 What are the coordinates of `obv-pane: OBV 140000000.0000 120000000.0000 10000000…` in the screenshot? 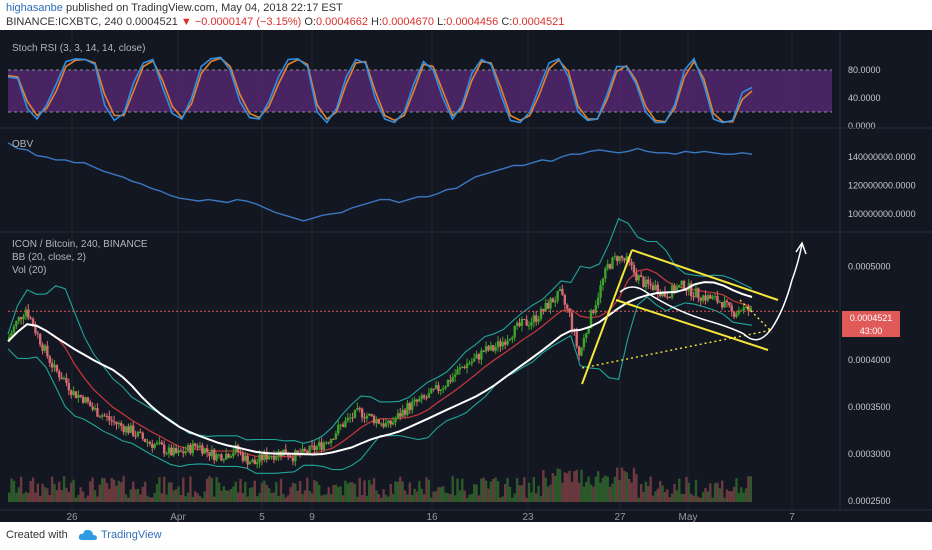 It's located at (461, 180).